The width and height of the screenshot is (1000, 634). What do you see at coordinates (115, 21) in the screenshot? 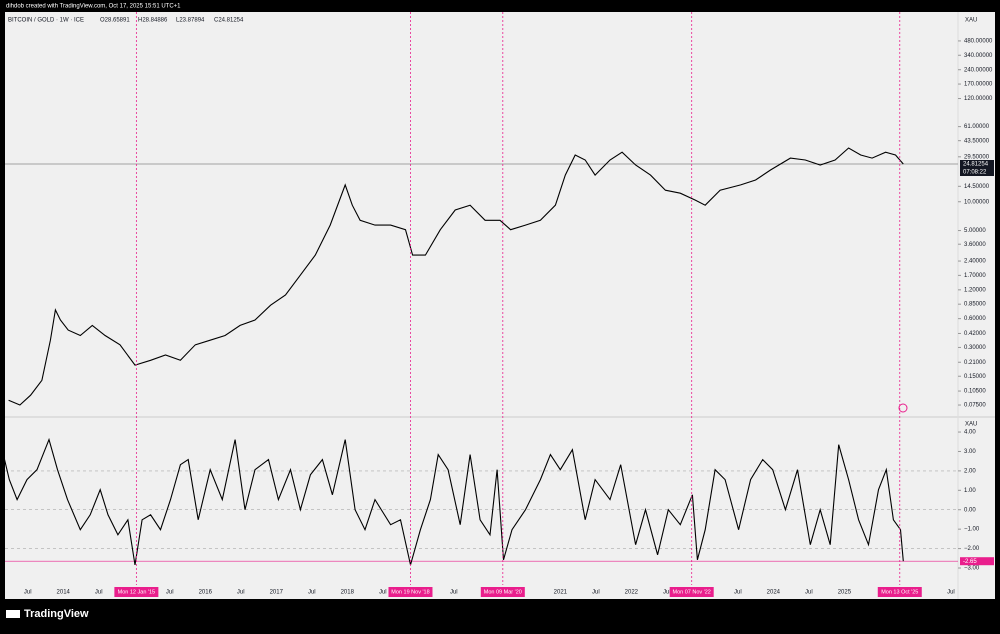
I see `legend-value: O28.65891` at bounding box center [115, 21].